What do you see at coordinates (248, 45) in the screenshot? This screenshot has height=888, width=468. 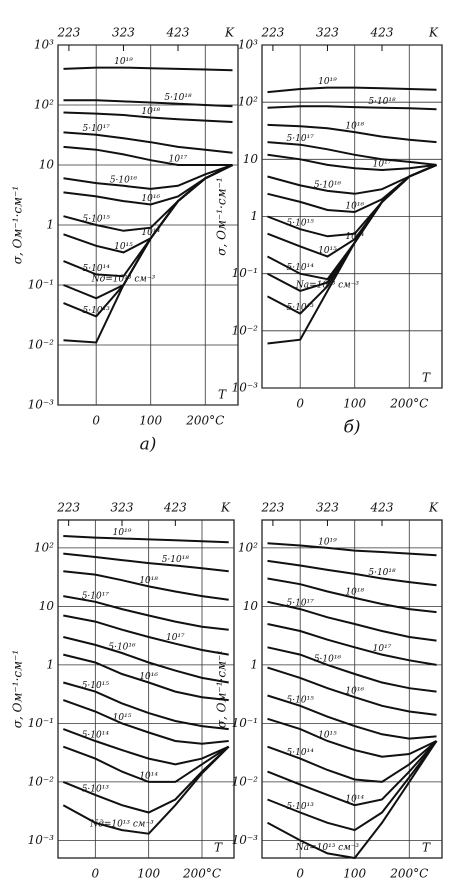 I see `y-tick-label: 10³` at bounding box center [248, 45].